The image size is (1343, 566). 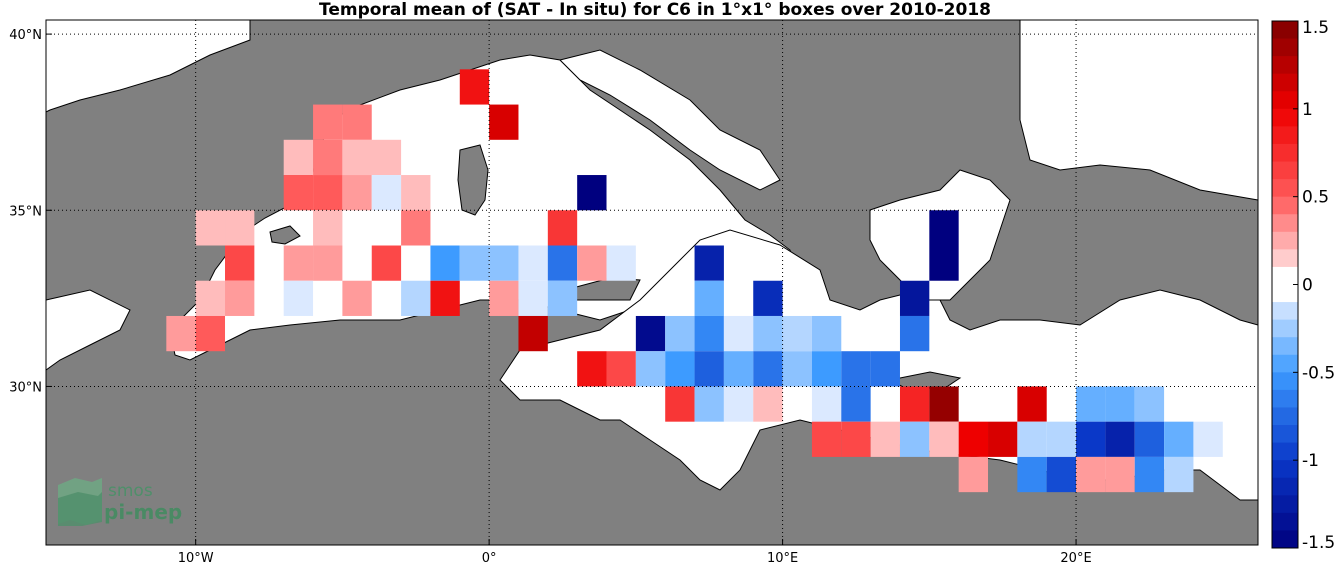 What do you see at coordinates (1310, 461) in the screenshot?
I see `colorbar-tick-label: -1` at bounding box center [1310, 461].